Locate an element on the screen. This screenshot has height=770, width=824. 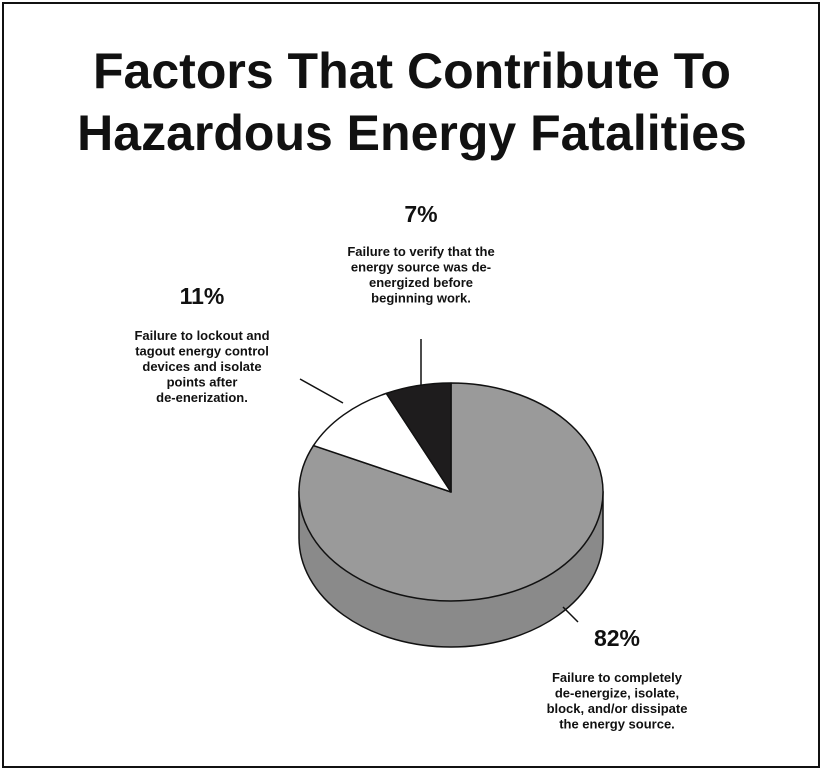
slice-percent-label-2: 11% is located at coordinates (202, 296).